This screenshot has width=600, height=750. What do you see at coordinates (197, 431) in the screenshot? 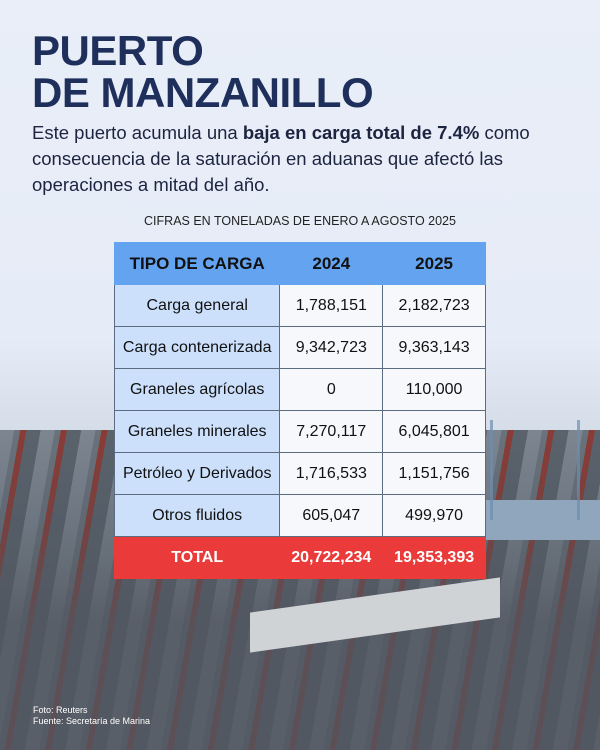
I see `cargo-type: Graneles minerales` at bounding box center [197, 431].